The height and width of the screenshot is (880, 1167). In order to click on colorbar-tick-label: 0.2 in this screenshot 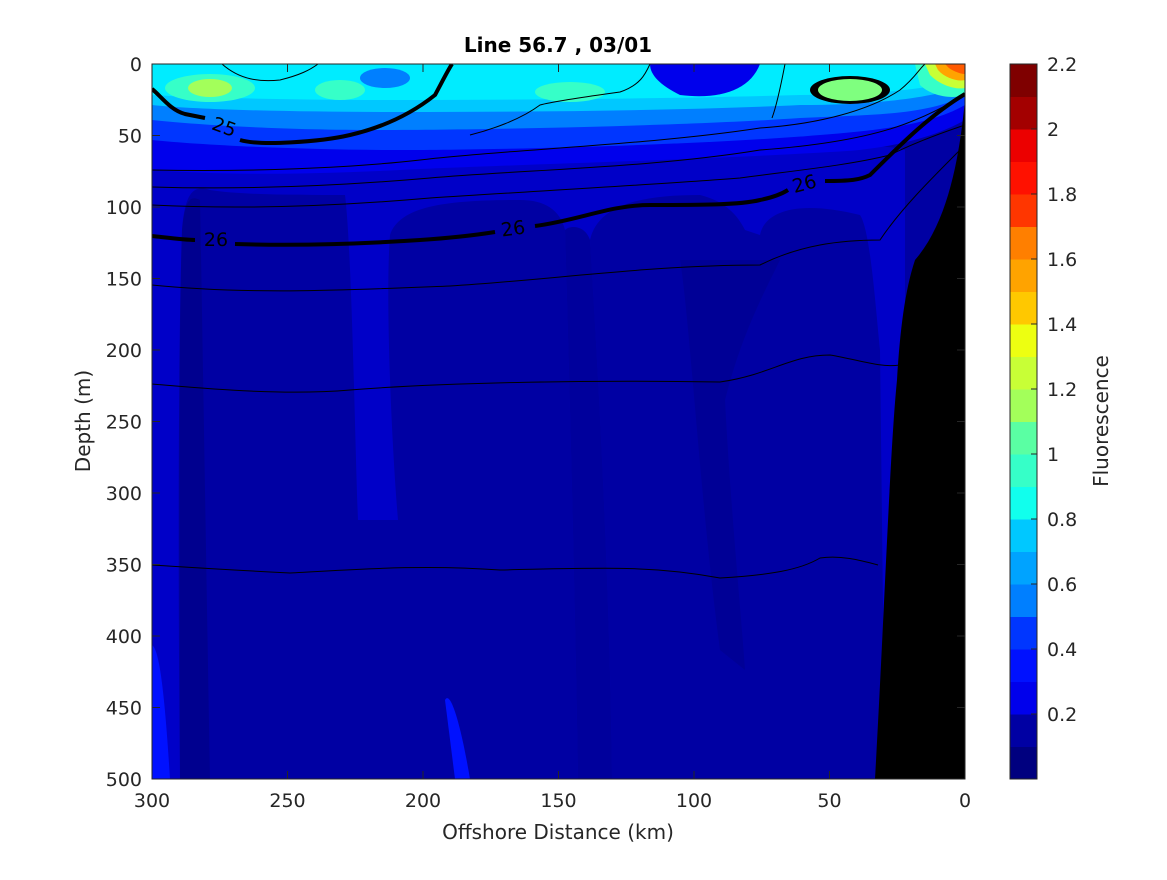, I will do `click(1062, 715)`.